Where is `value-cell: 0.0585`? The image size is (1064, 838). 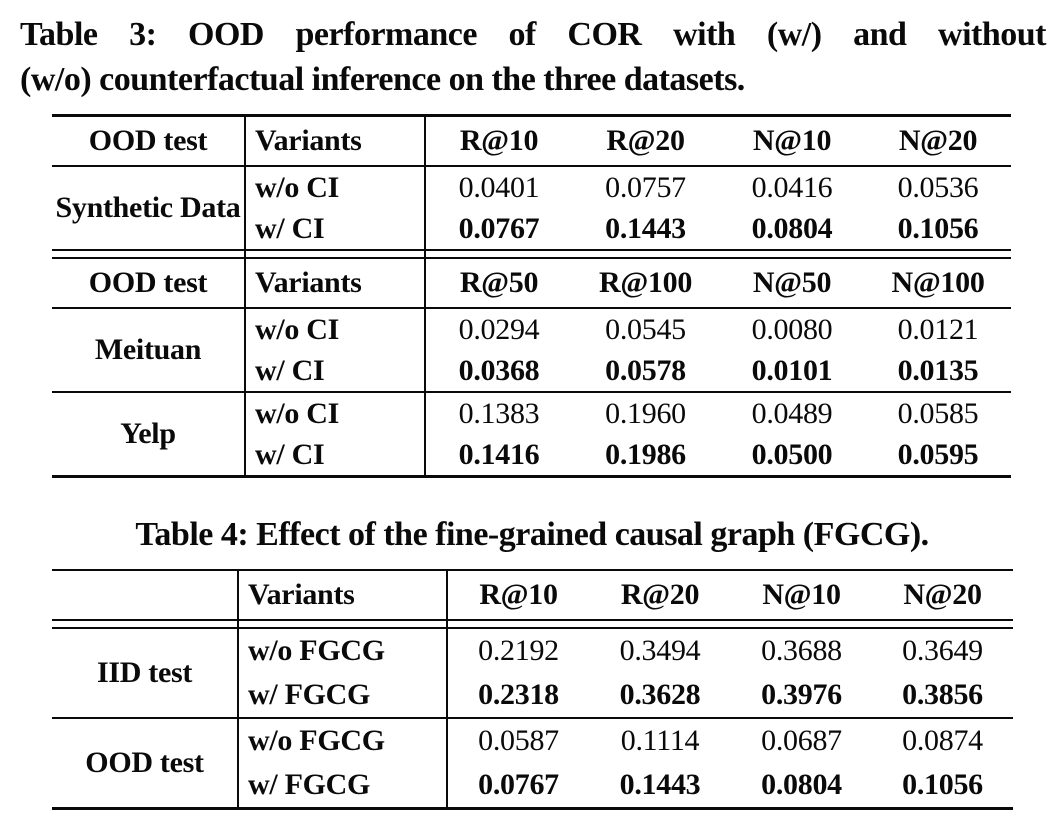
value-cell: 0.0585 is located at coordinates (938, 413).